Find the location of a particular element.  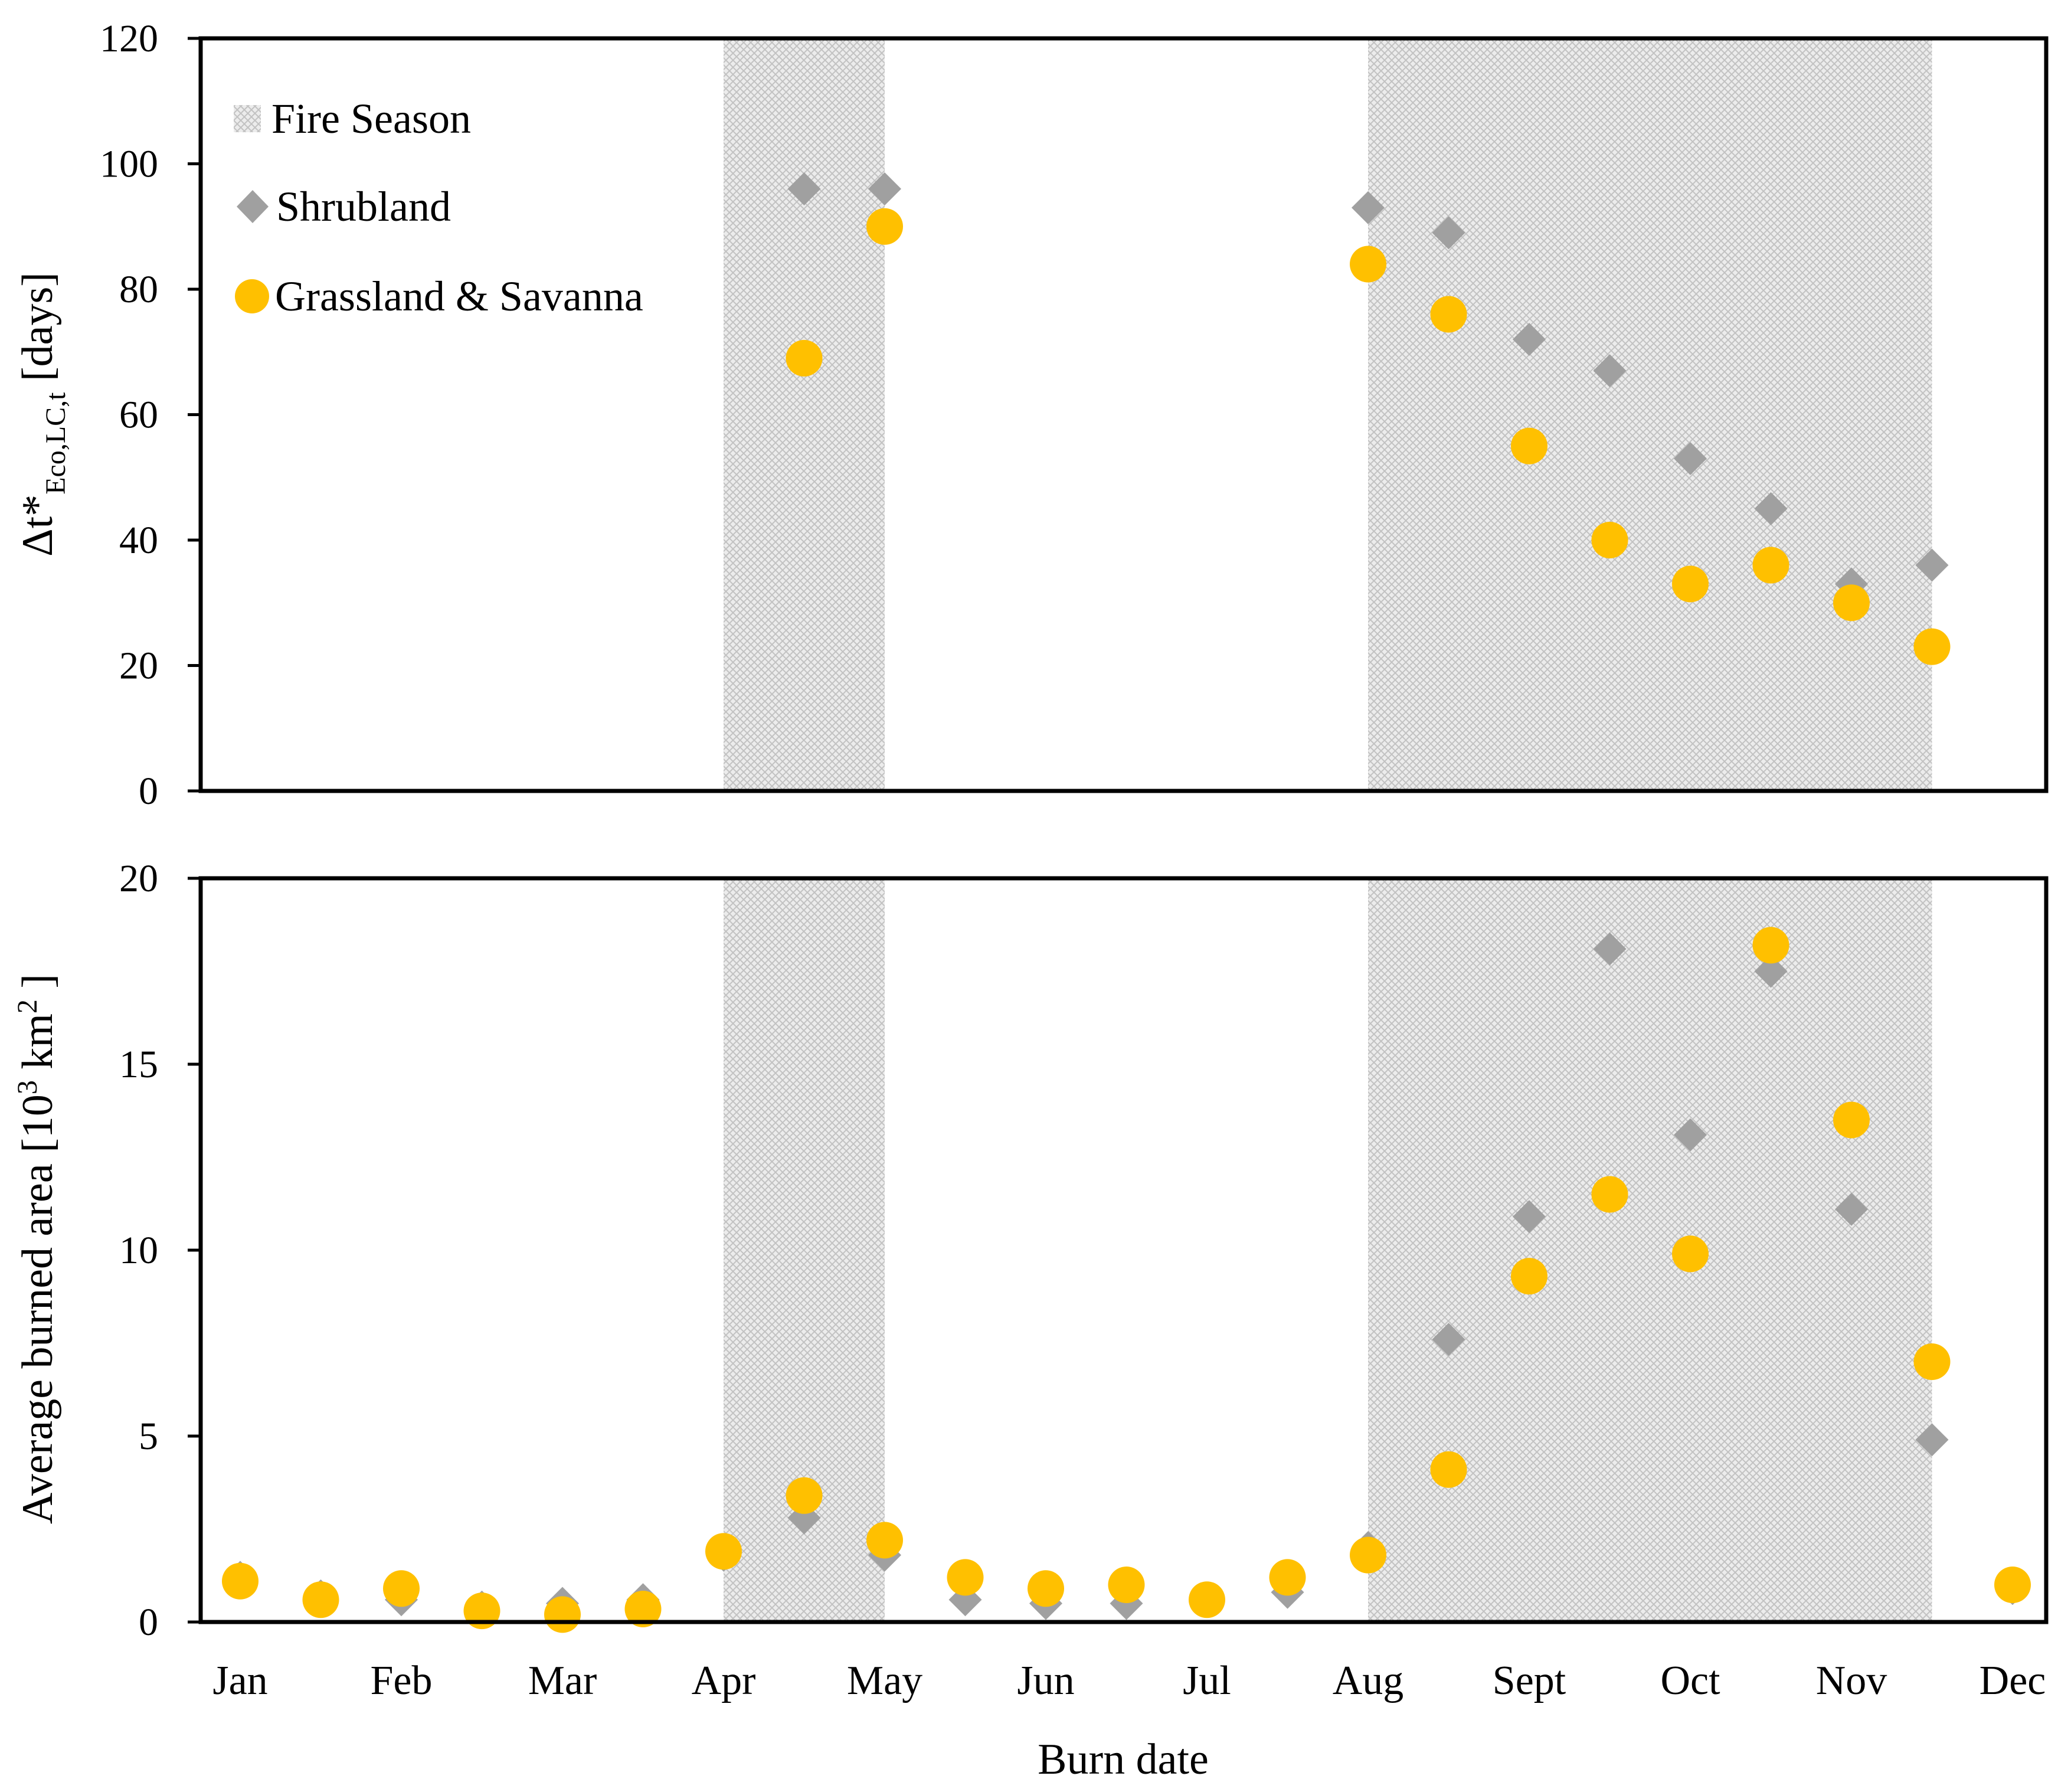

x-month-label-jun: Jun is located at coordinates (1045, 1680).